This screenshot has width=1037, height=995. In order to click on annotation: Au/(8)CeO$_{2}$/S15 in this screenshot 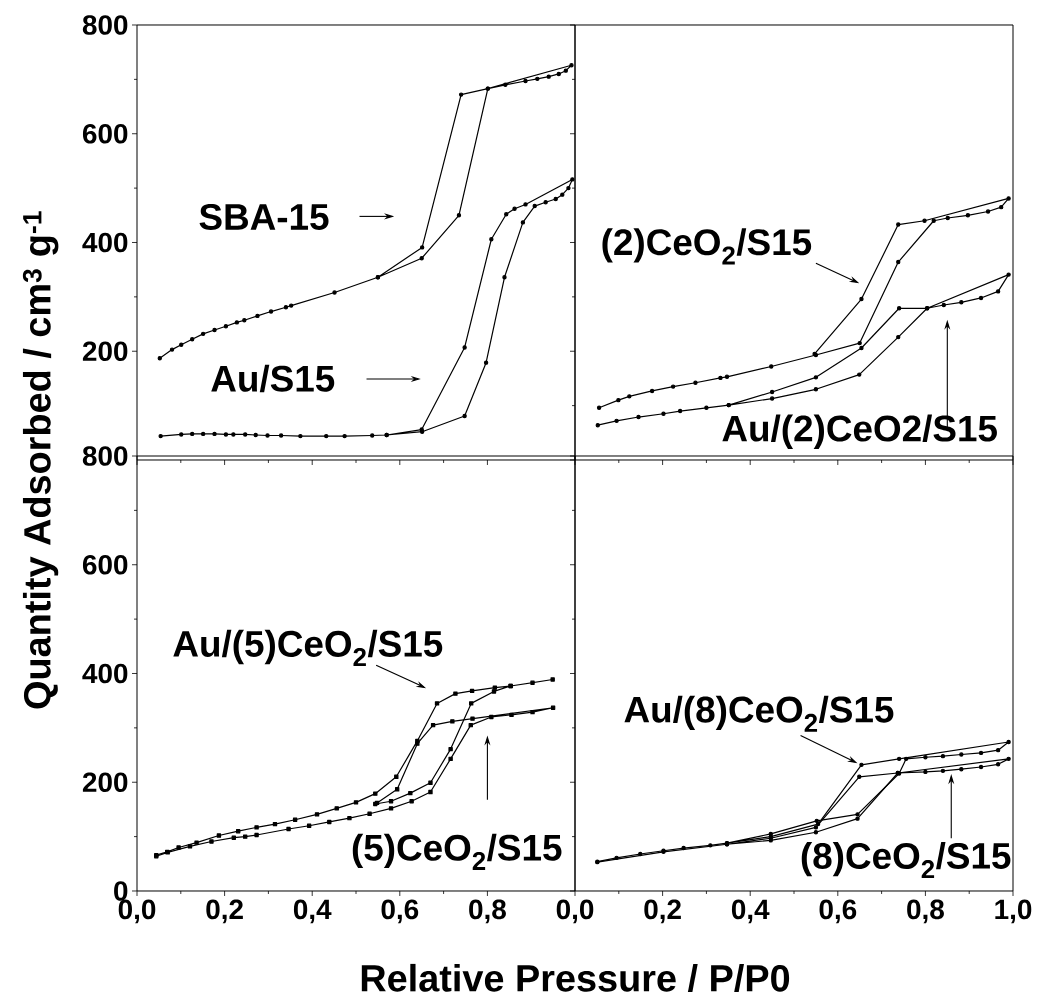, I will do `click(759, 713)`.